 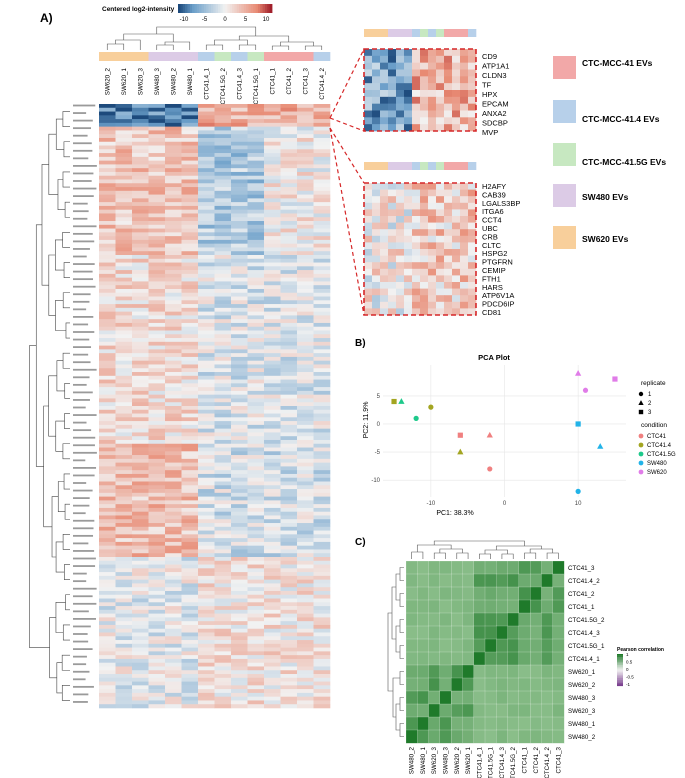 I want to click on pca-ytick: -5, so click(x=378, y=453).